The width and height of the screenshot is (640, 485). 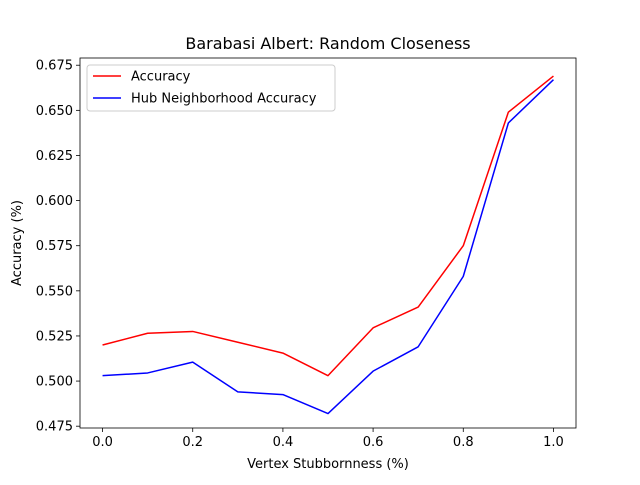 I want to click on chart-title: Barabasi Albert: Random Closeness, so click(x=327, y=43).